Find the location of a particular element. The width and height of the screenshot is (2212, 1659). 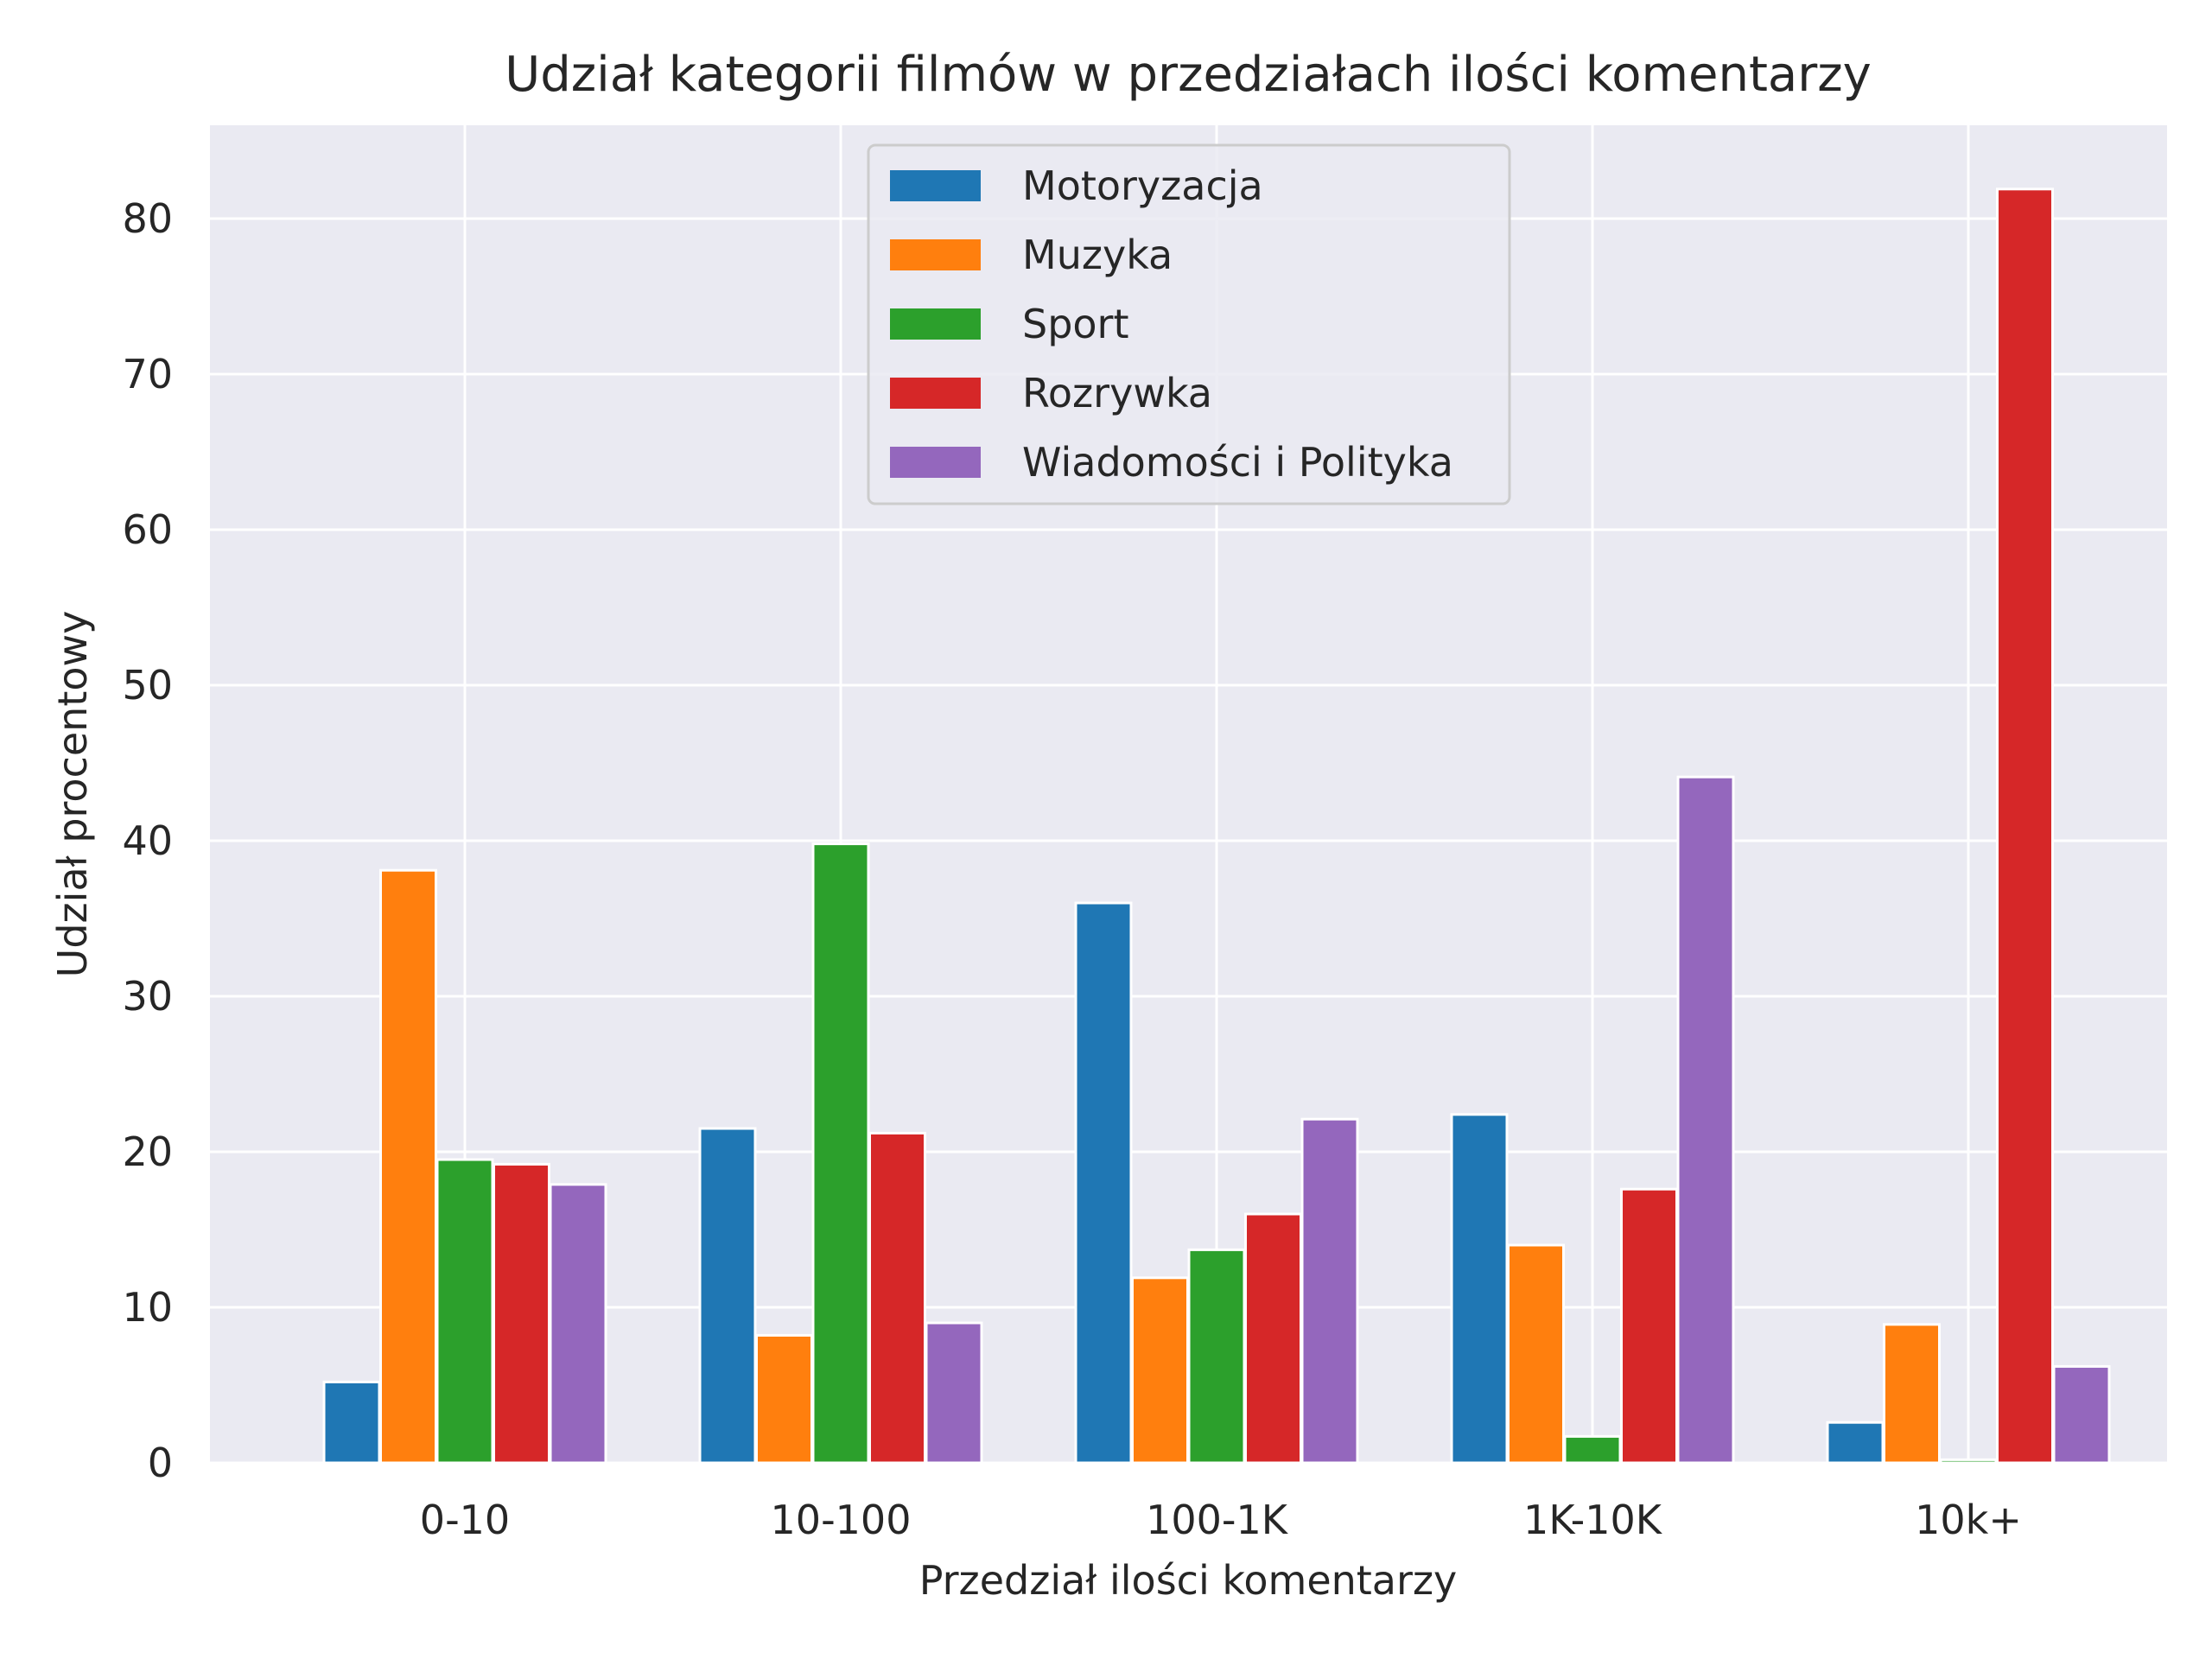

x-tick-label: 100-1K is located at coordinates (1217, 1520).